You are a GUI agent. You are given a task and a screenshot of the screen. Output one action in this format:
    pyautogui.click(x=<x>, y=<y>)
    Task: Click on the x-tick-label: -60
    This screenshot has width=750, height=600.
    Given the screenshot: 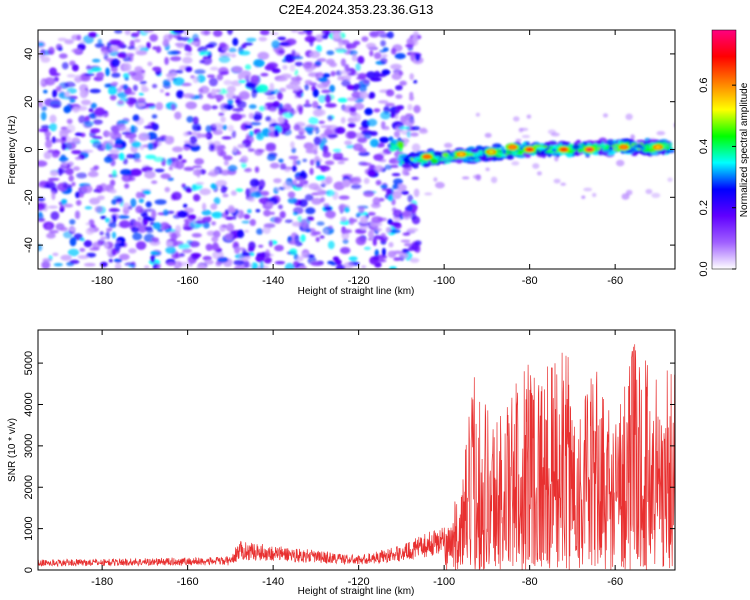 What is the action you would take?
    pyautogui.click(x=615, y=582)
    